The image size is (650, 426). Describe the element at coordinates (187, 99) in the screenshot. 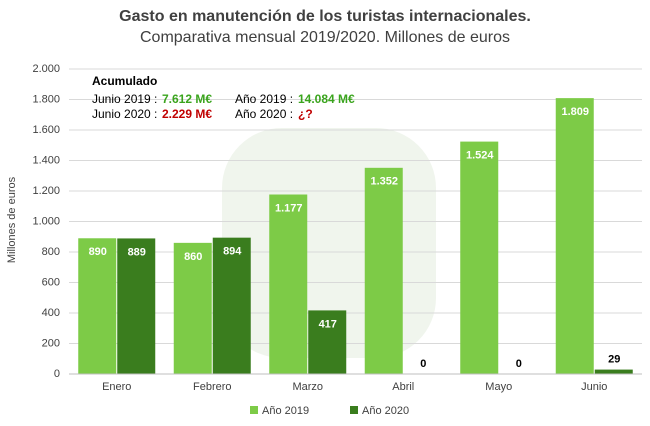

I see `annotation-value: 7.612 M€` at that location.